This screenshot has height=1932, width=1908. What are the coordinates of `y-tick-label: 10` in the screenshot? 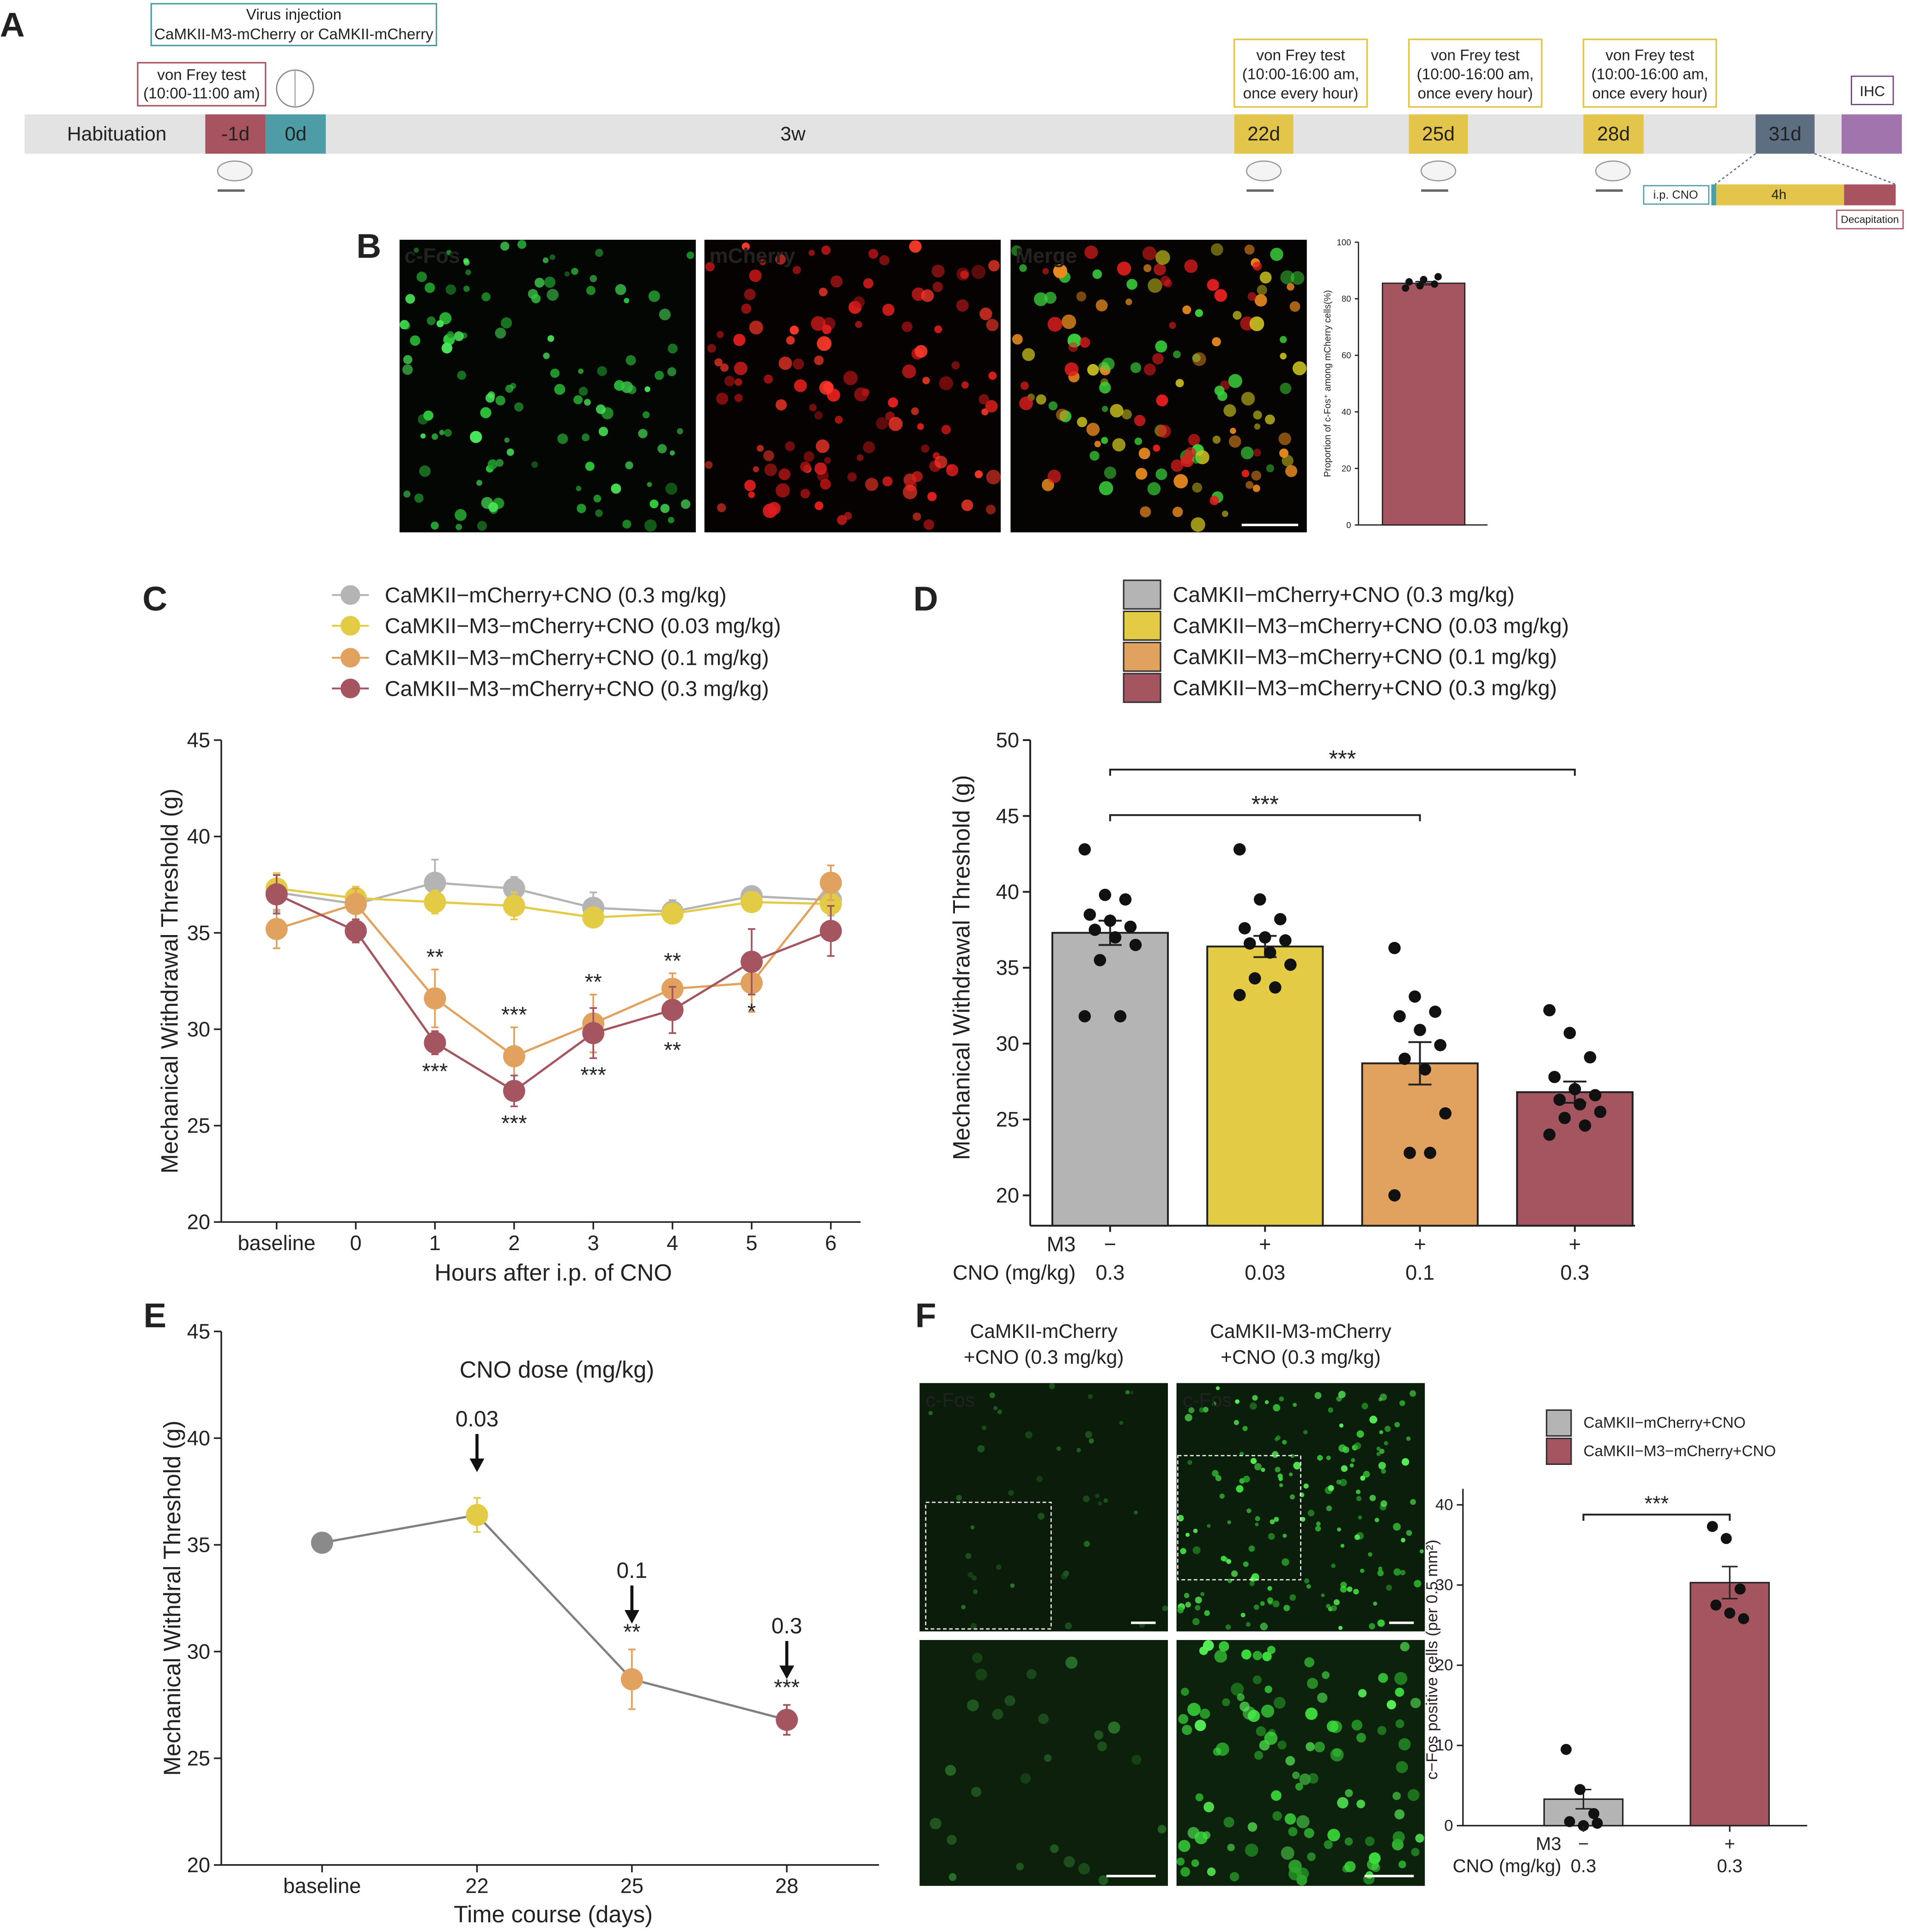 It's located at (1444, 1745).